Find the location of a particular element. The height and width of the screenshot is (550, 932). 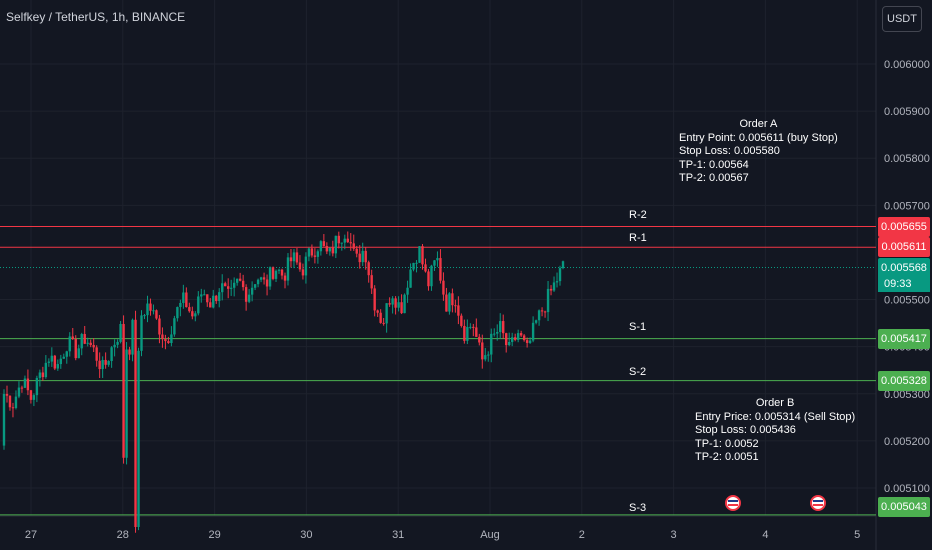

chart-title: Selfkey / TetherUS, 1h, BINANCE is located at coordinates (96, 17).